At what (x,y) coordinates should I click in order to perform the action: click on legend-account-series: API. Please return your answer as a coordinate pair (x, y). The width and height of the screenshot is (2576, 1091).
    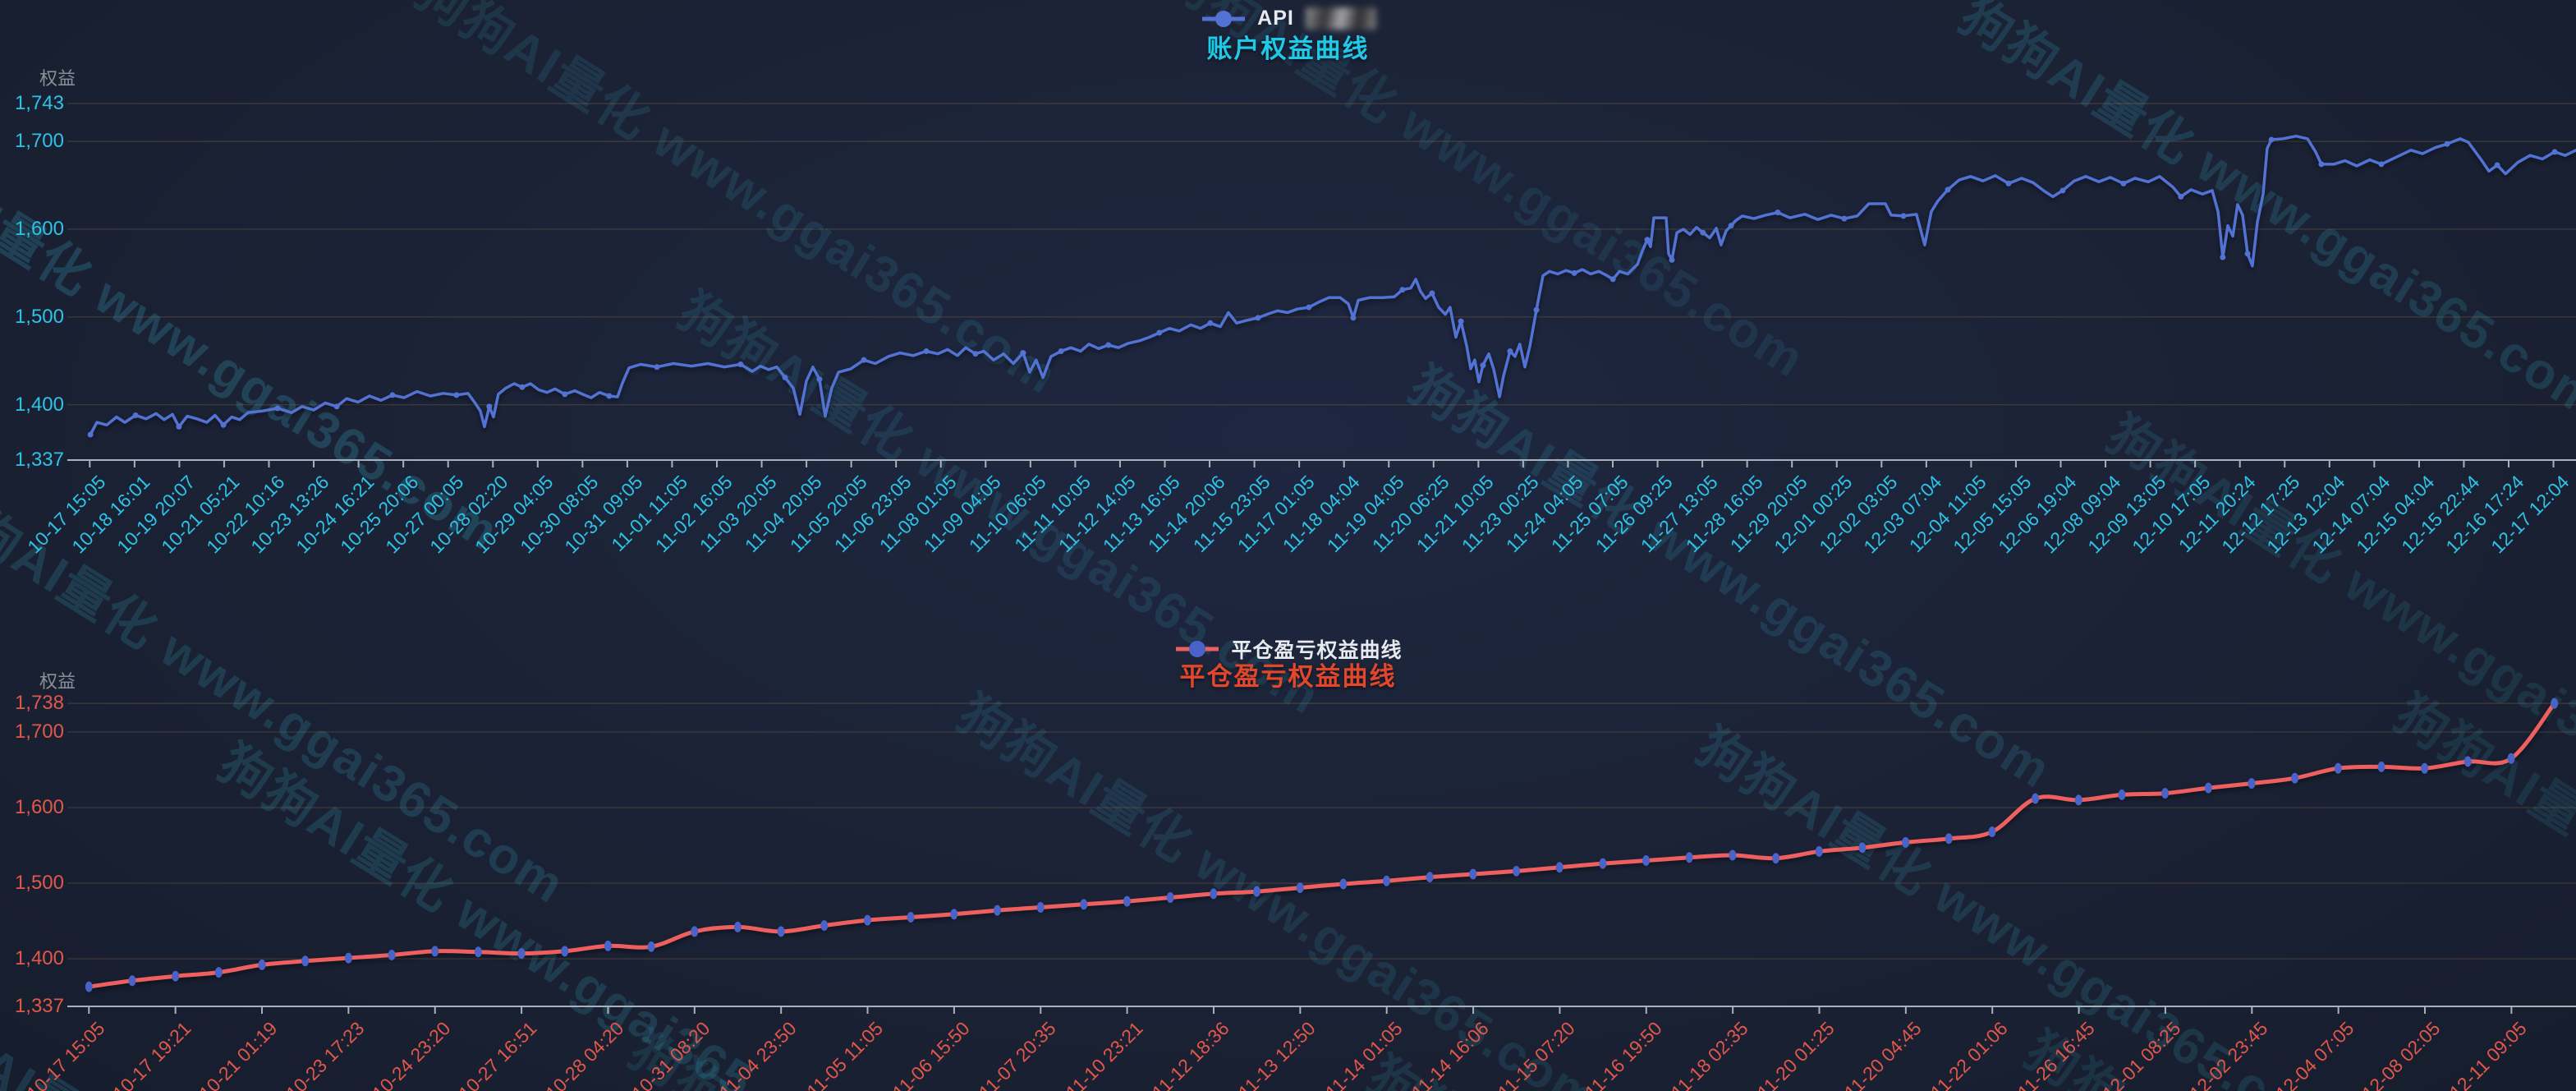
    Looking at the image, I should click on (1288, 18).